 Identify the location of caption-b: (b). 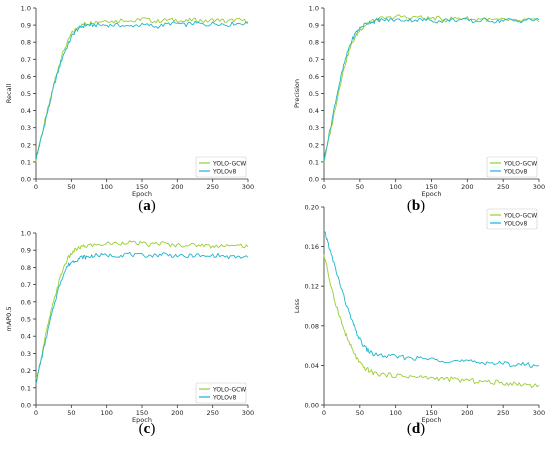
(416, 206).